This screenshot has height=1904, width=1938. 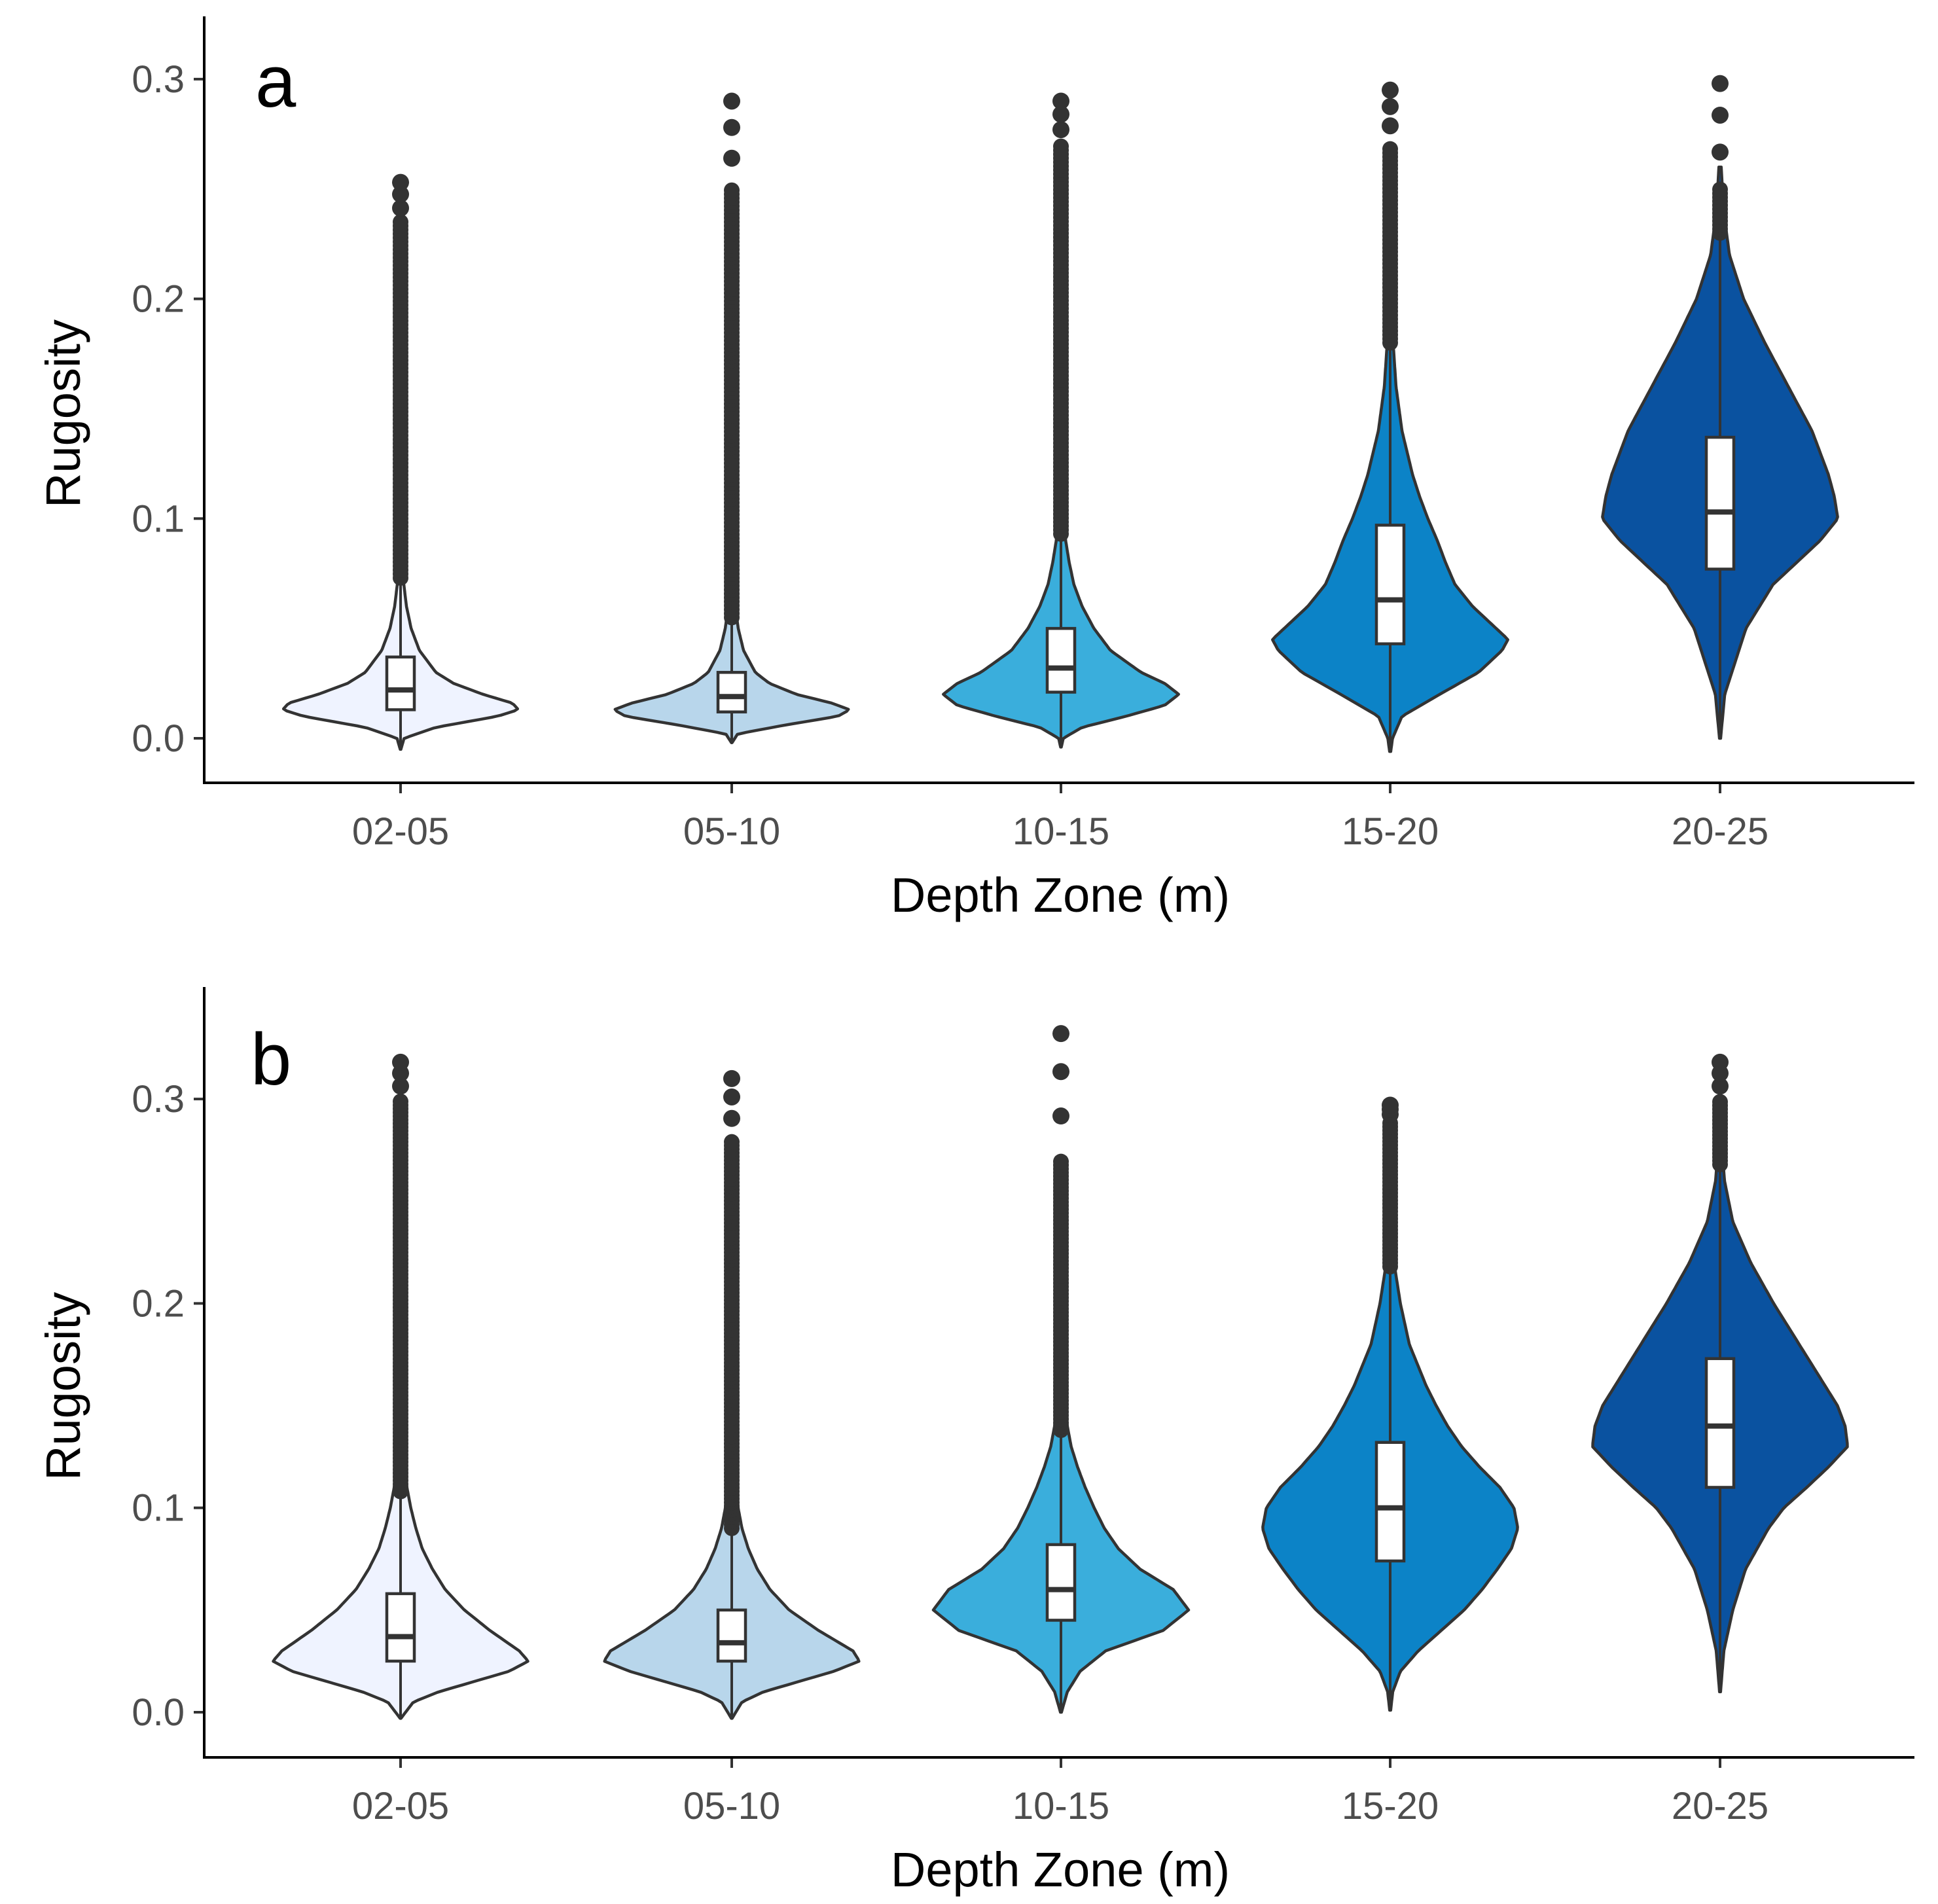 What do you see at coordinates (1060, 895) in the screenshot?
I see `panel-a-x-axis-title: Depth Zone (m)` at bounding box center [1060, 895].